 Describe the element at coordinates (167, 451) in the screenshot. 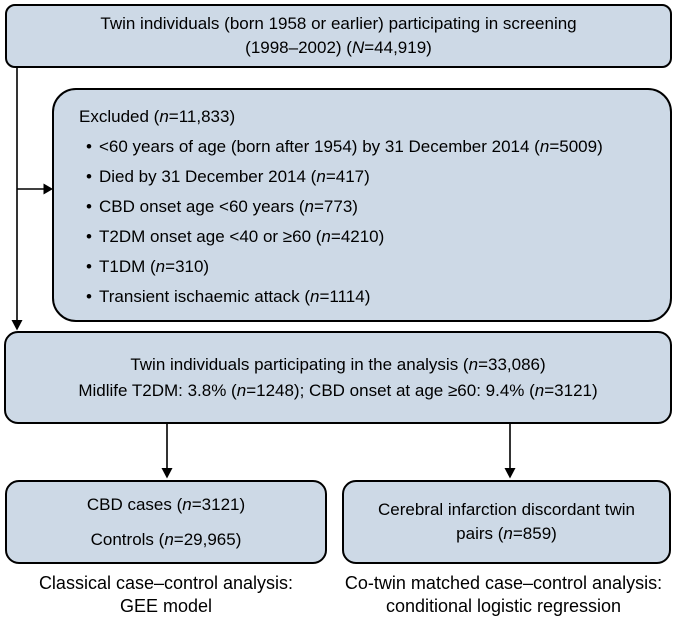

I see `arrow-analysis-to-case-control` at that location.